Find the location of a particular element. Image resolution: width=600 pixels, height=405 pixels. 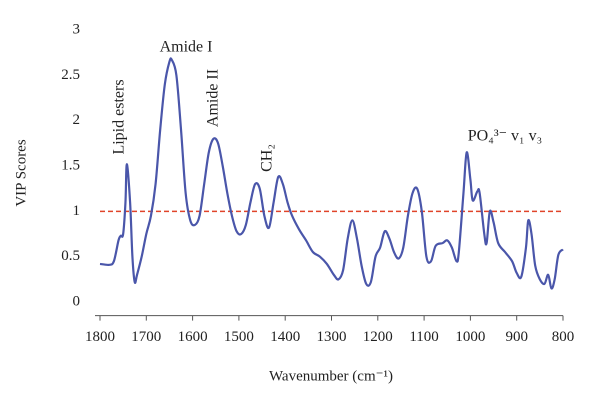

annotation: Amide I is located at coordinates (186, 47).